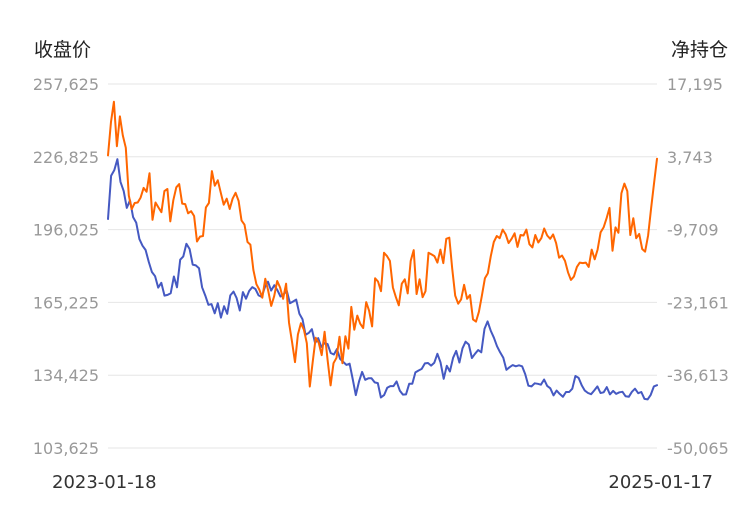 This screenshot has height=510, width=750. I want to click on left-tick-label: 134,425, so click(66, 375).